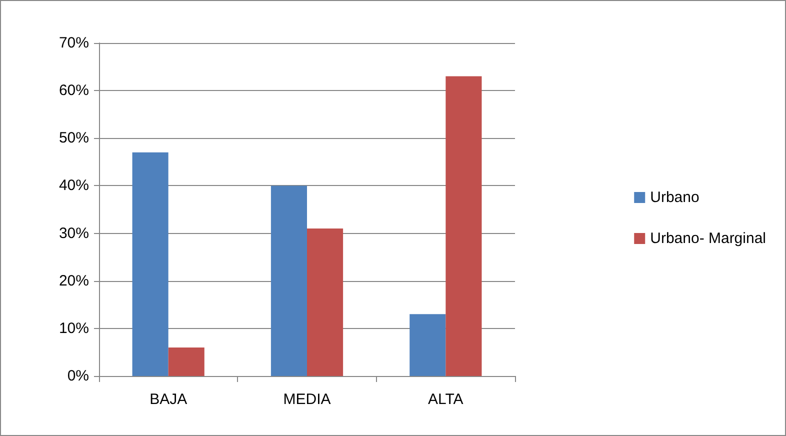 The width and height of the screenshot is (786, 436). Describe the element at coordinates (78, 376) in the screenshot. I see `y-tick-label: 0%` at that location.